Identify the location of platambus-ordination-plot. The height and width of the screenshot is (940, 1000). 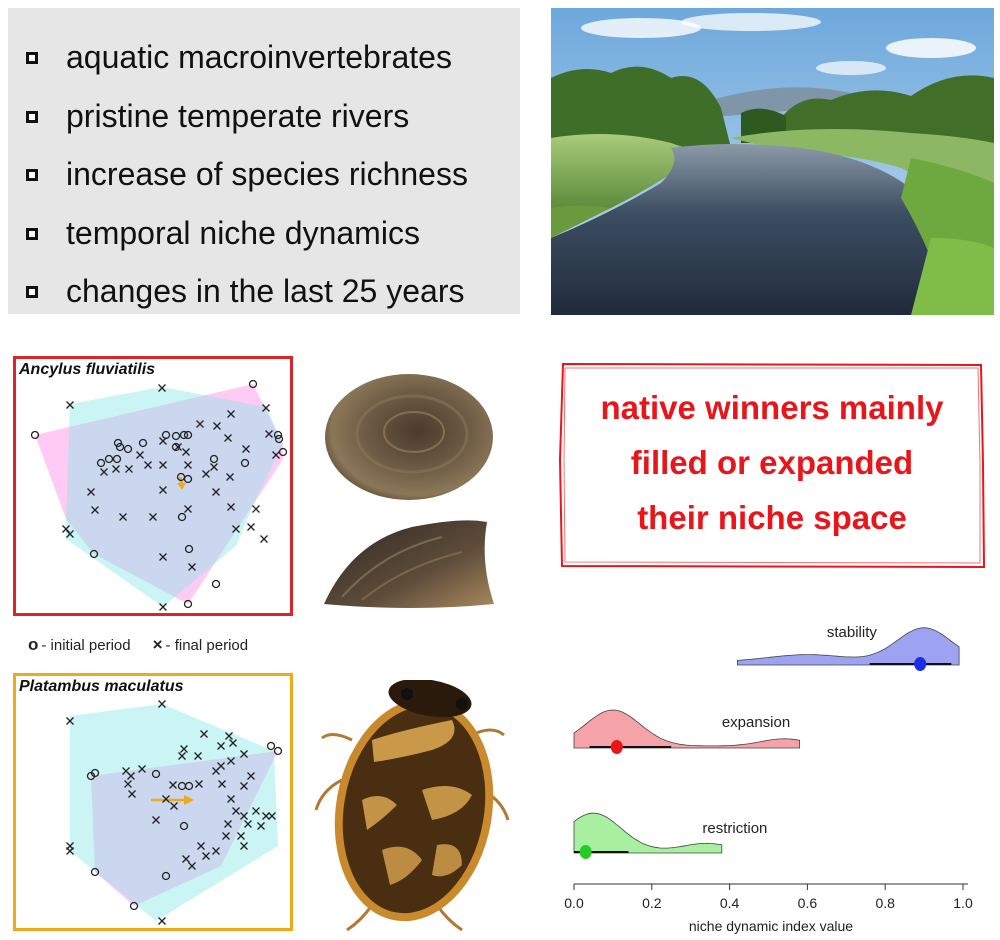
(174, 812).